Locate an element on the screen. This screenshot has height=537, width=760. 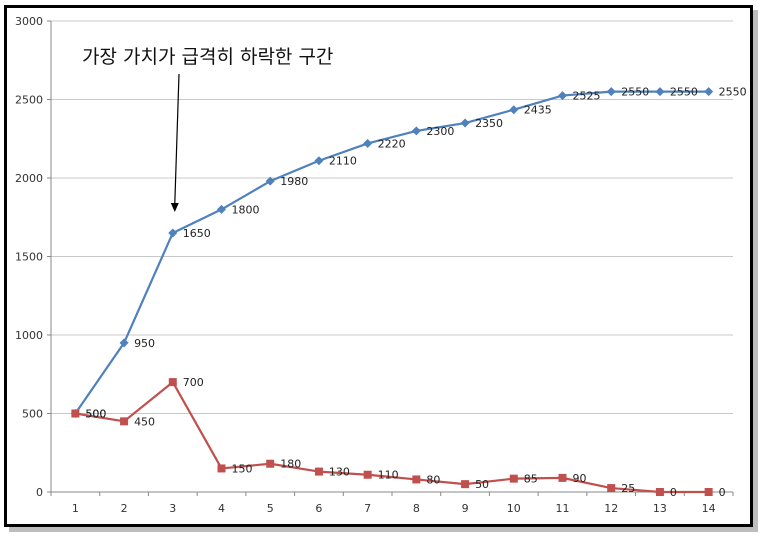
data-label: 950 is located at coordinates (144, 343).